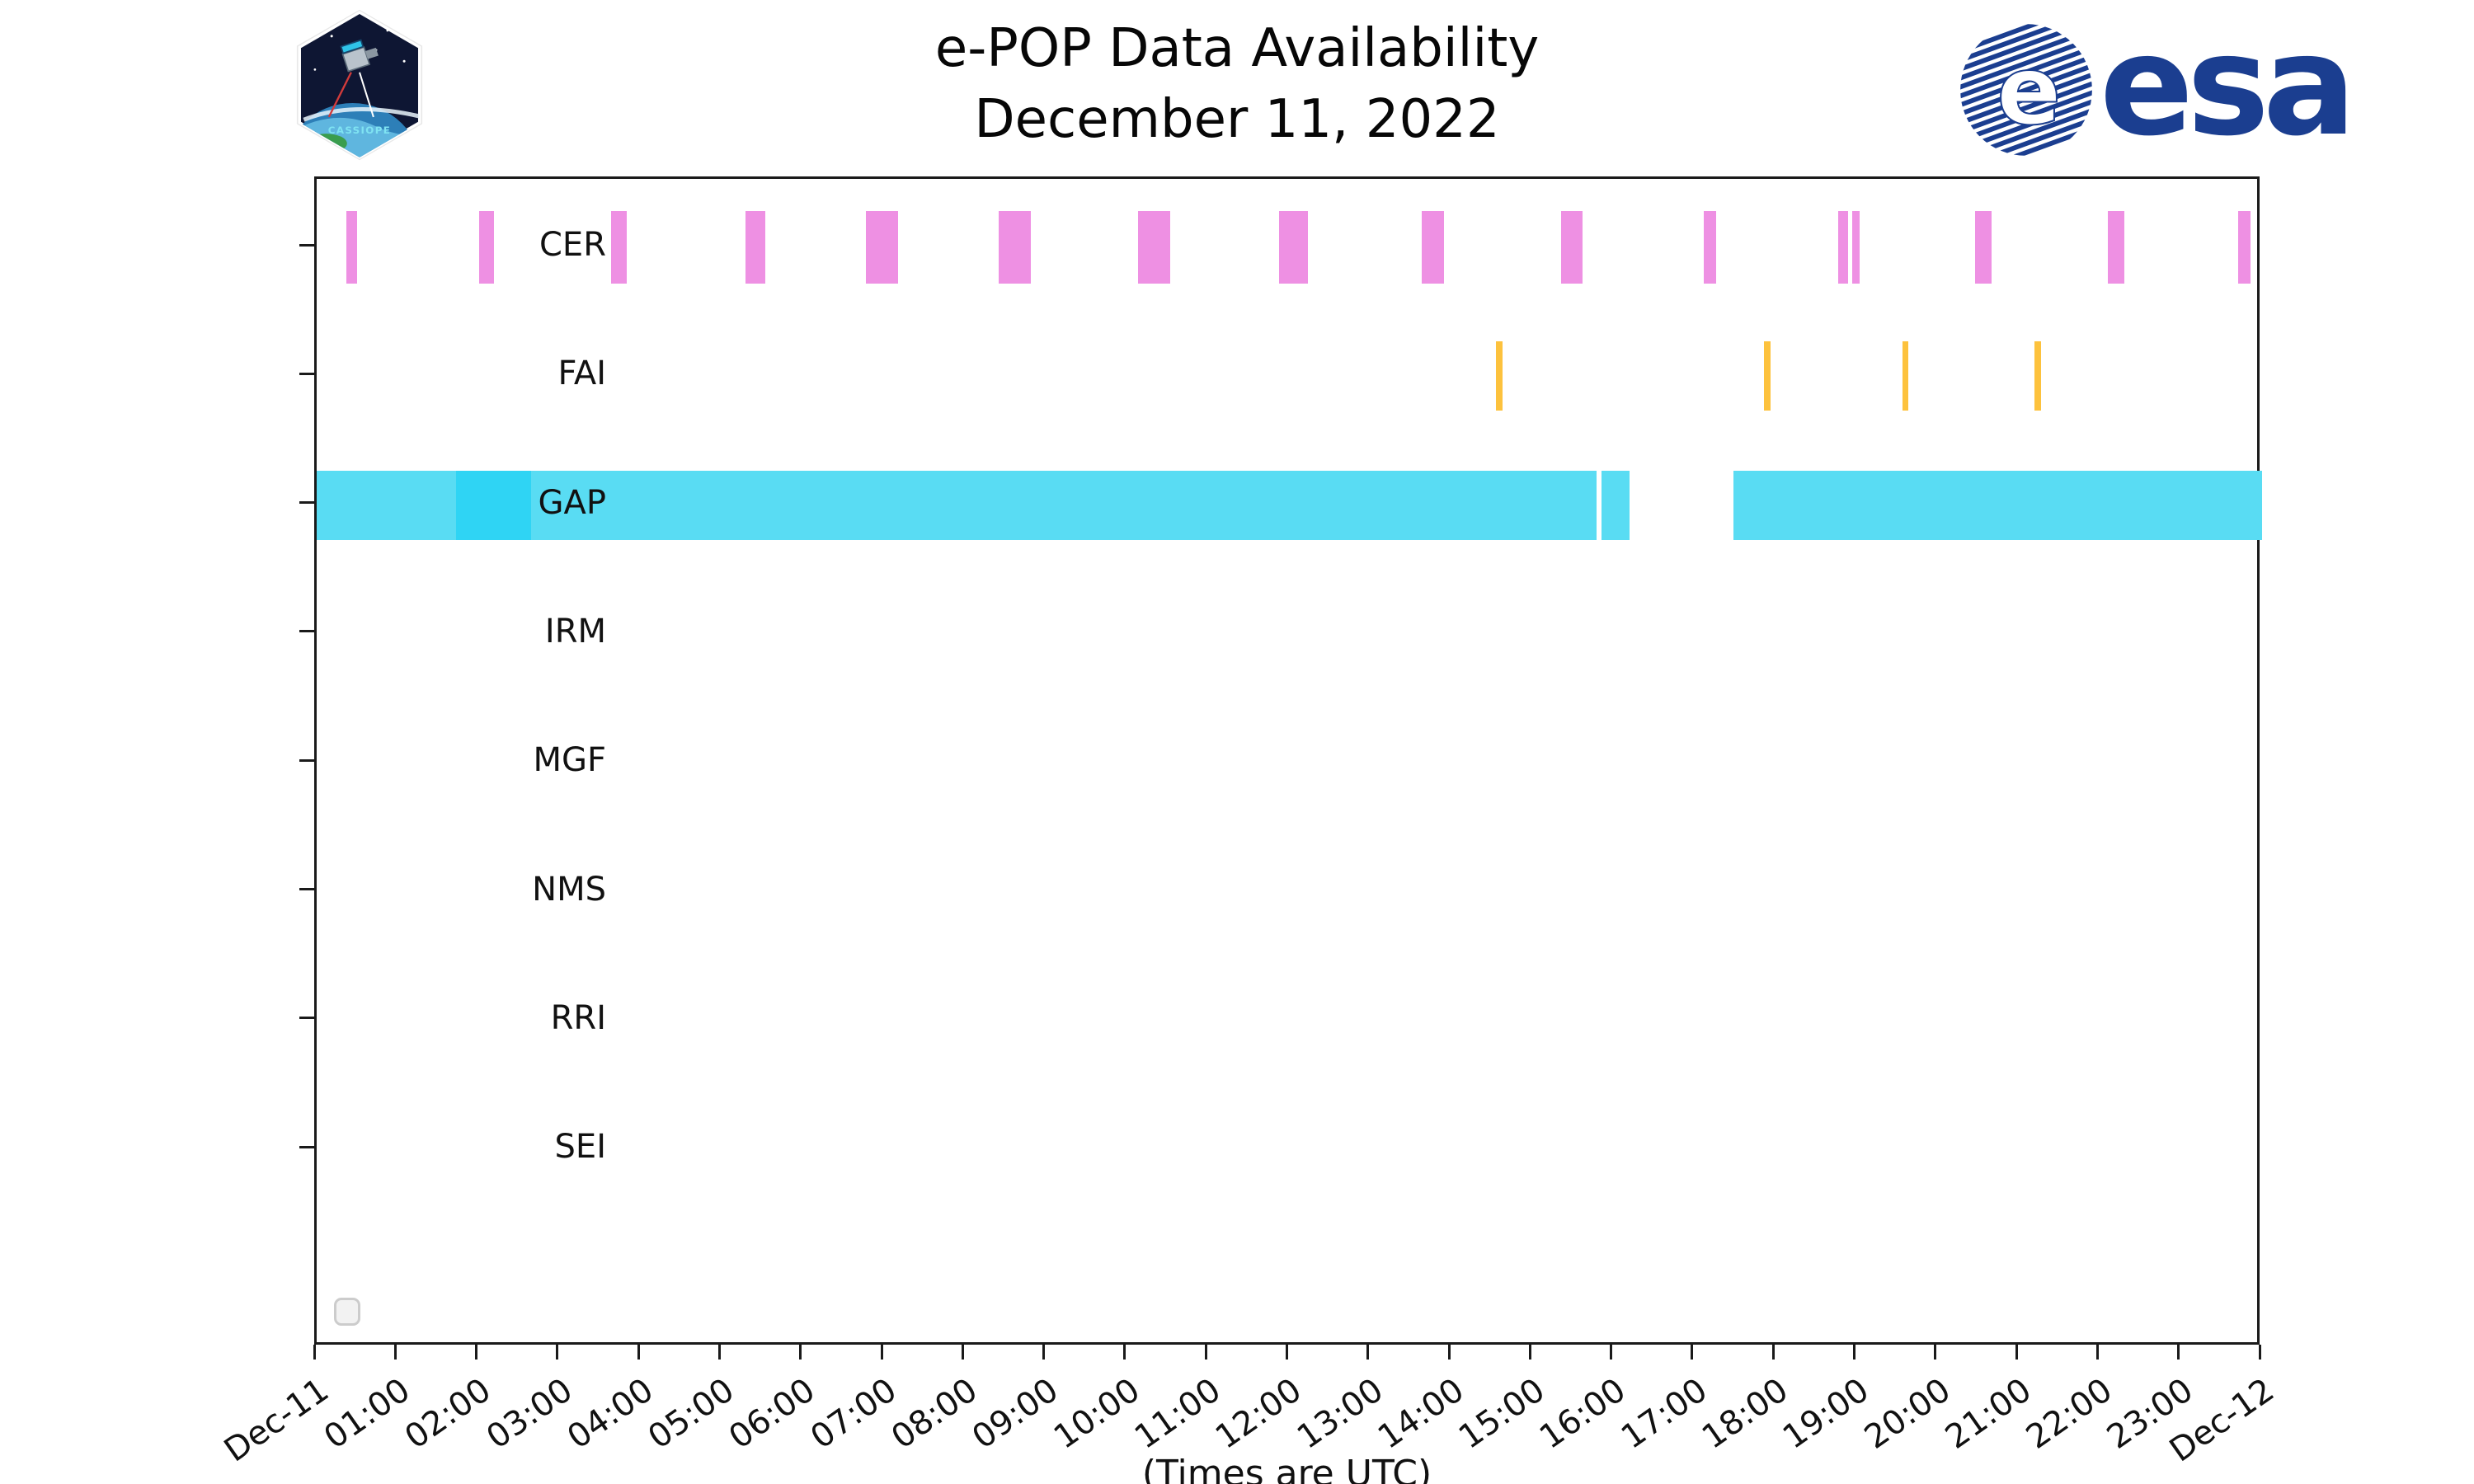 Image resolution: width=2474 pixels, height=1484 pixels. Describe the element at coordinates (1177, 1414) in the screenshot. I see `x-tick-label: 11:00` at that location.